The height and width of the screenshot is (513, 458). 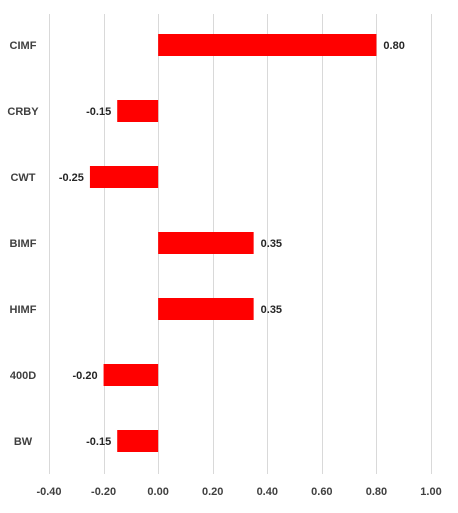 I want to click on category-label-400d: 400D, so click(x=23, y=376).